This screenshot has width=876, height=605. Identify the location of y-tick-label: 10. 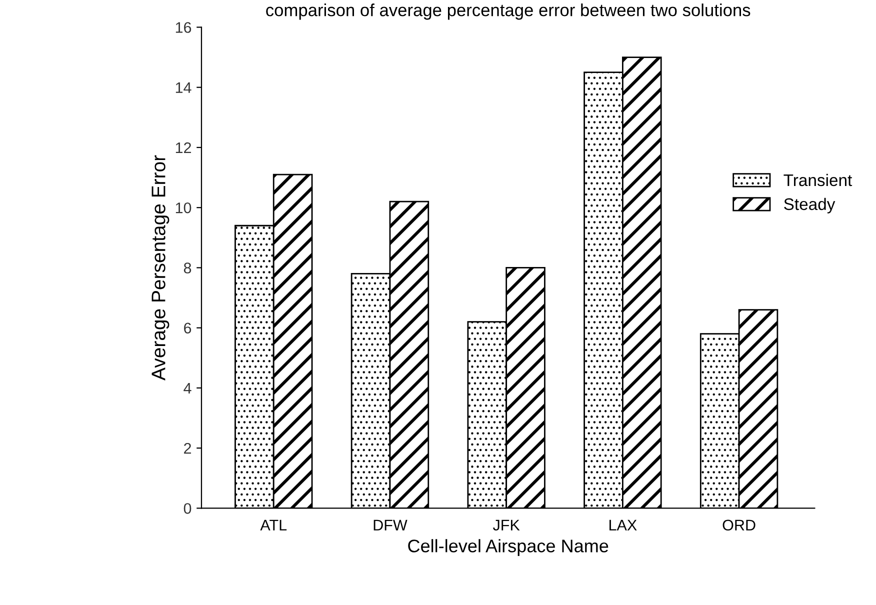
(184, 208).